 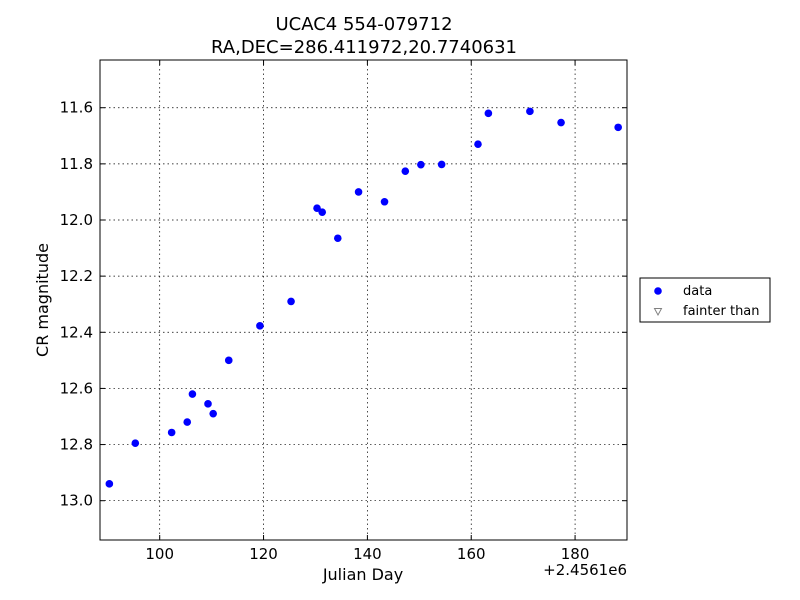 I want to click on x-axis-label: Julian Day, so click(x=362, y=574).